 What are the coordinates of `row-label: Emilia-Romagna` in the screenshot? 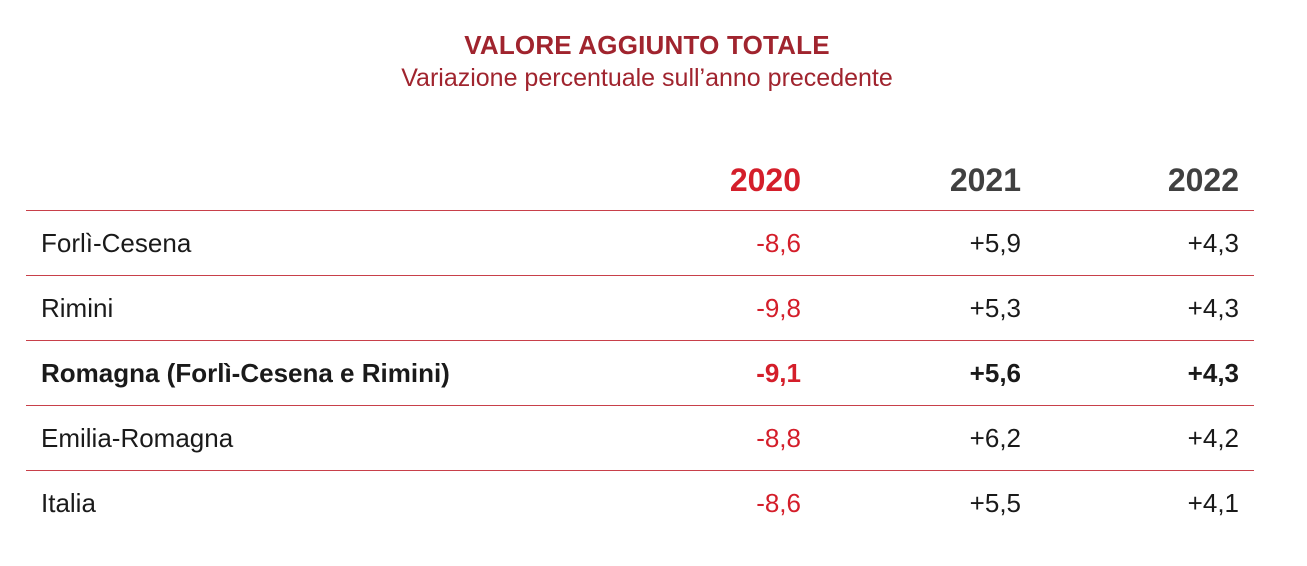 It's located at (137, 437).